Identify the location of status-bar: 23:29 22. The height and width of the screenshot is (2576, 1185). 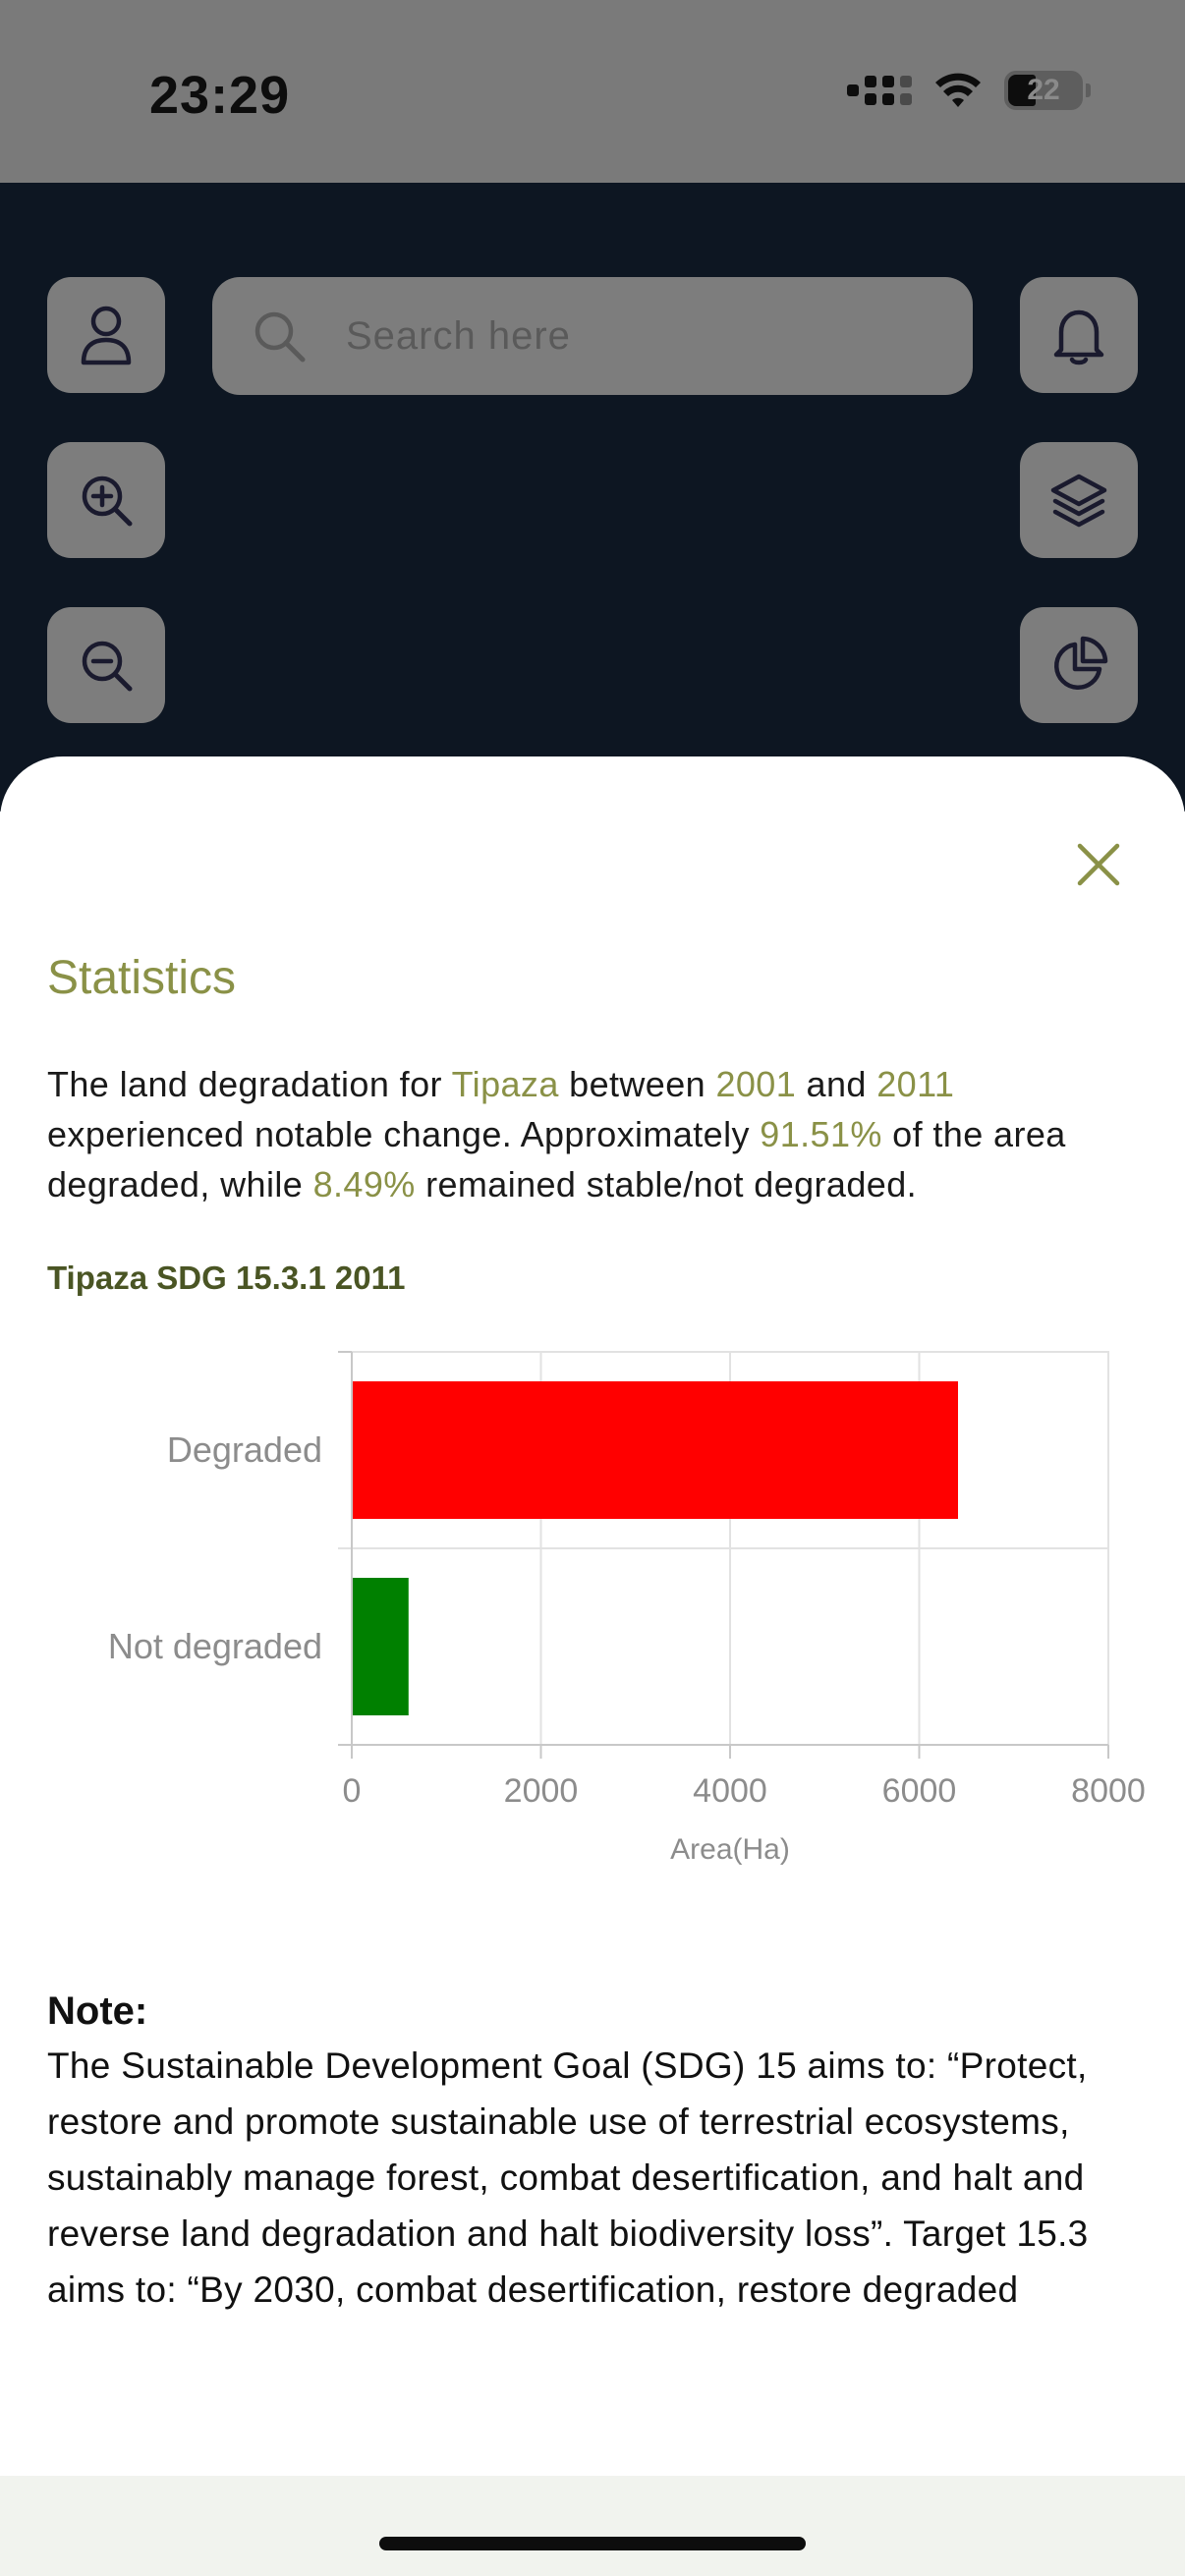
(592, 91).